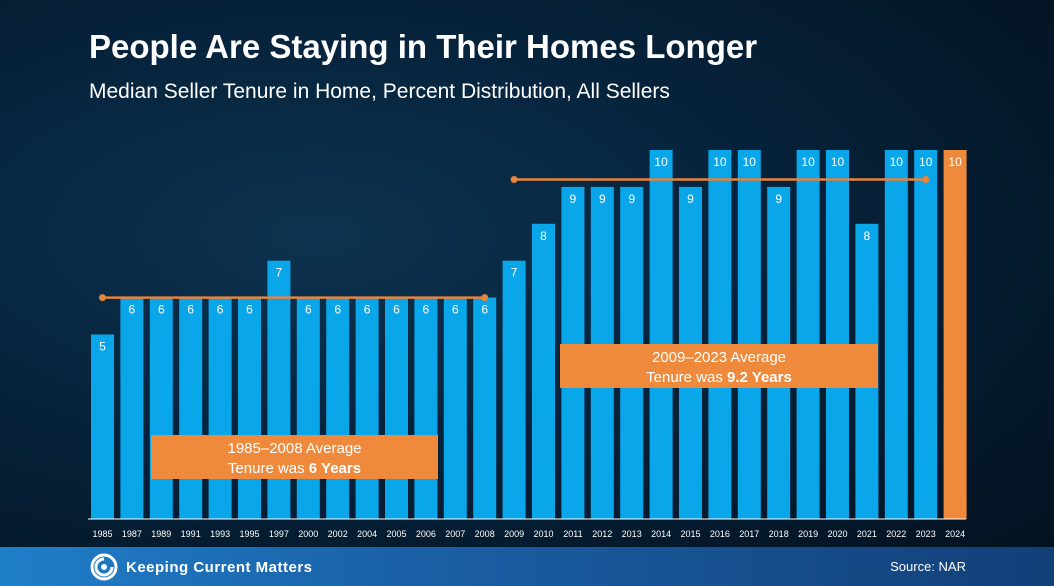  Describe the element at coordinates (837, 534) in the screenshot. I see `x-tick-2020: 2020` at that location.